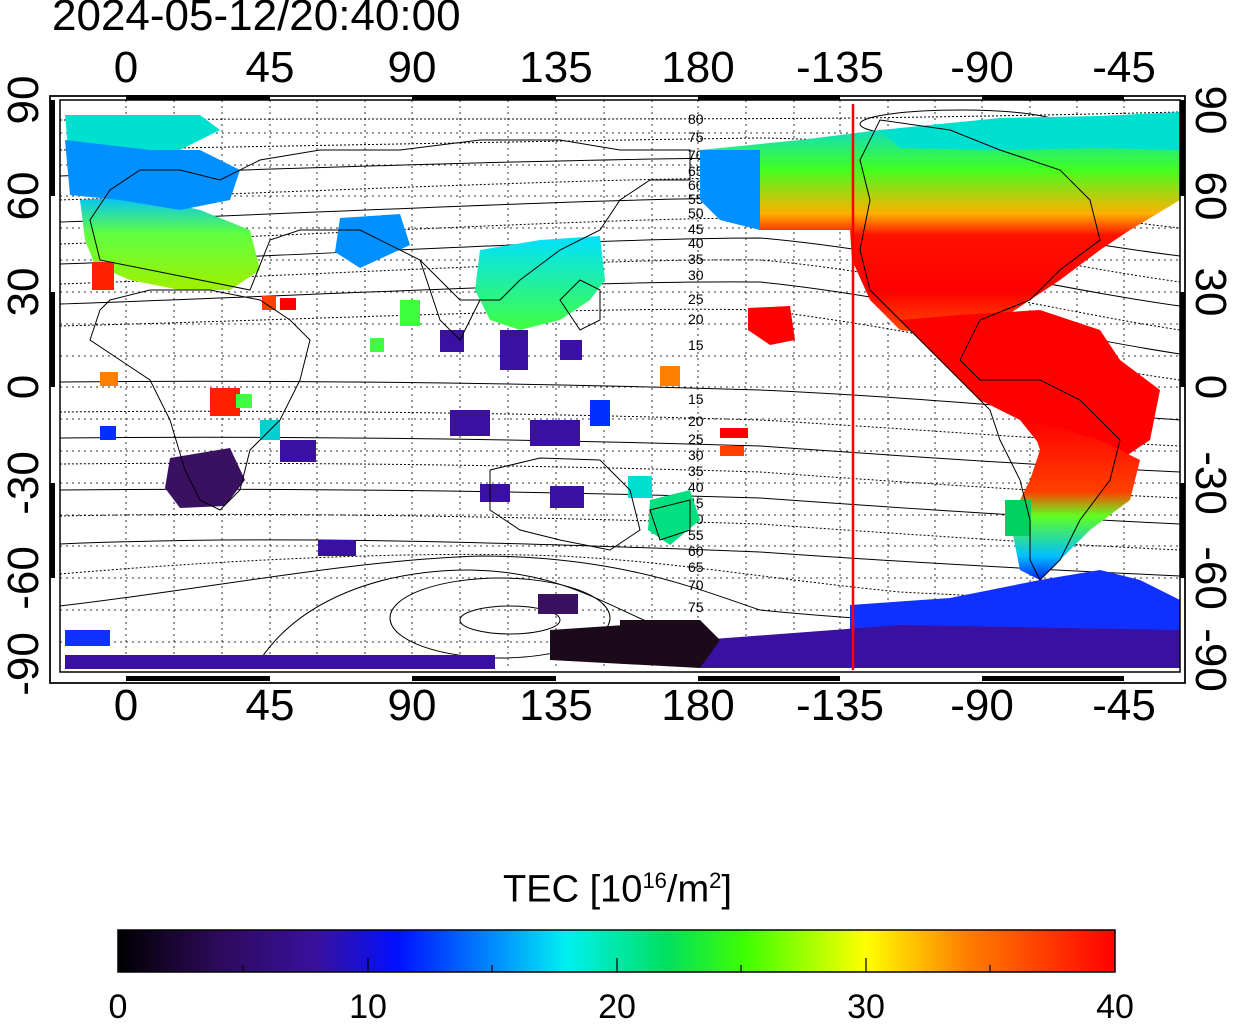 The width and height of the screenshot is (1235, 1026). What do you see at coordinates (170, 243) in the screenshot?
I see `tec-region-europe` at bounding box center [170, 243].